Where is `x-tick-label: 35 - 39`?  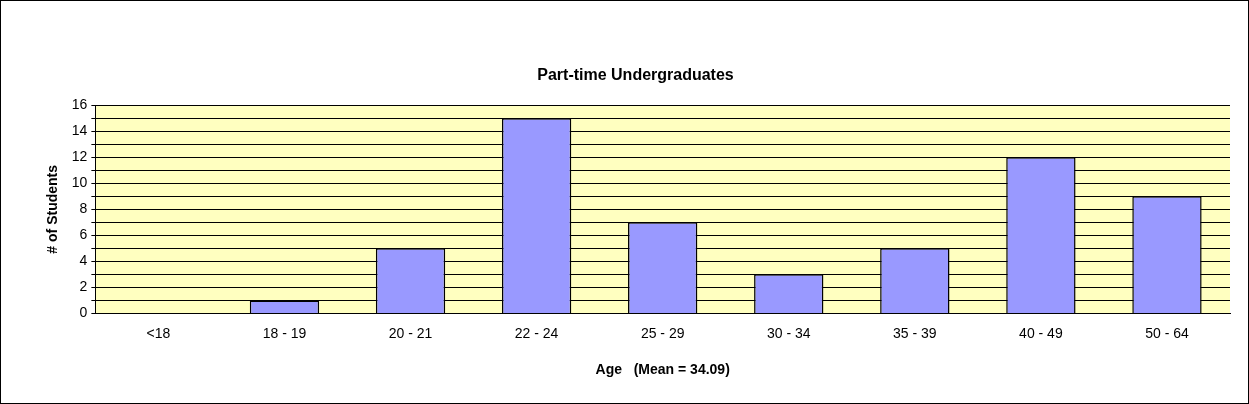 x-tick-label: 35 - 39 is located at coordinates (915, 332).